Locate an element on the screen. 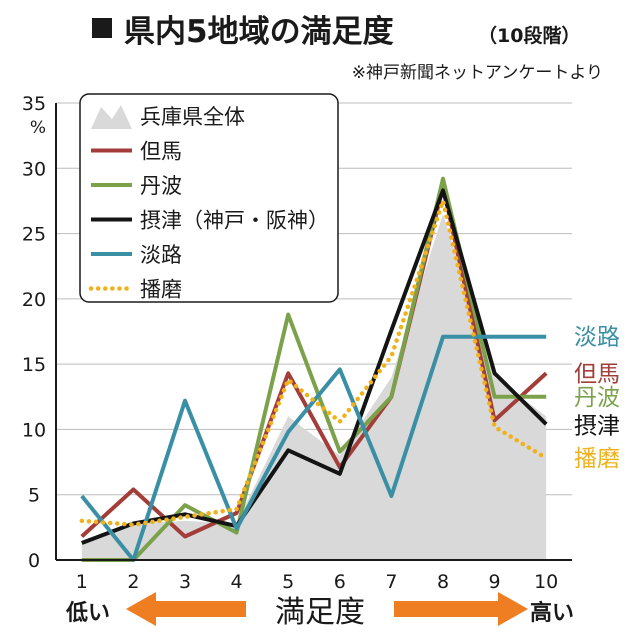 The height and width of the screenshot is (644, 640). end-label: 丹波 is located at coordinates (597, 398).